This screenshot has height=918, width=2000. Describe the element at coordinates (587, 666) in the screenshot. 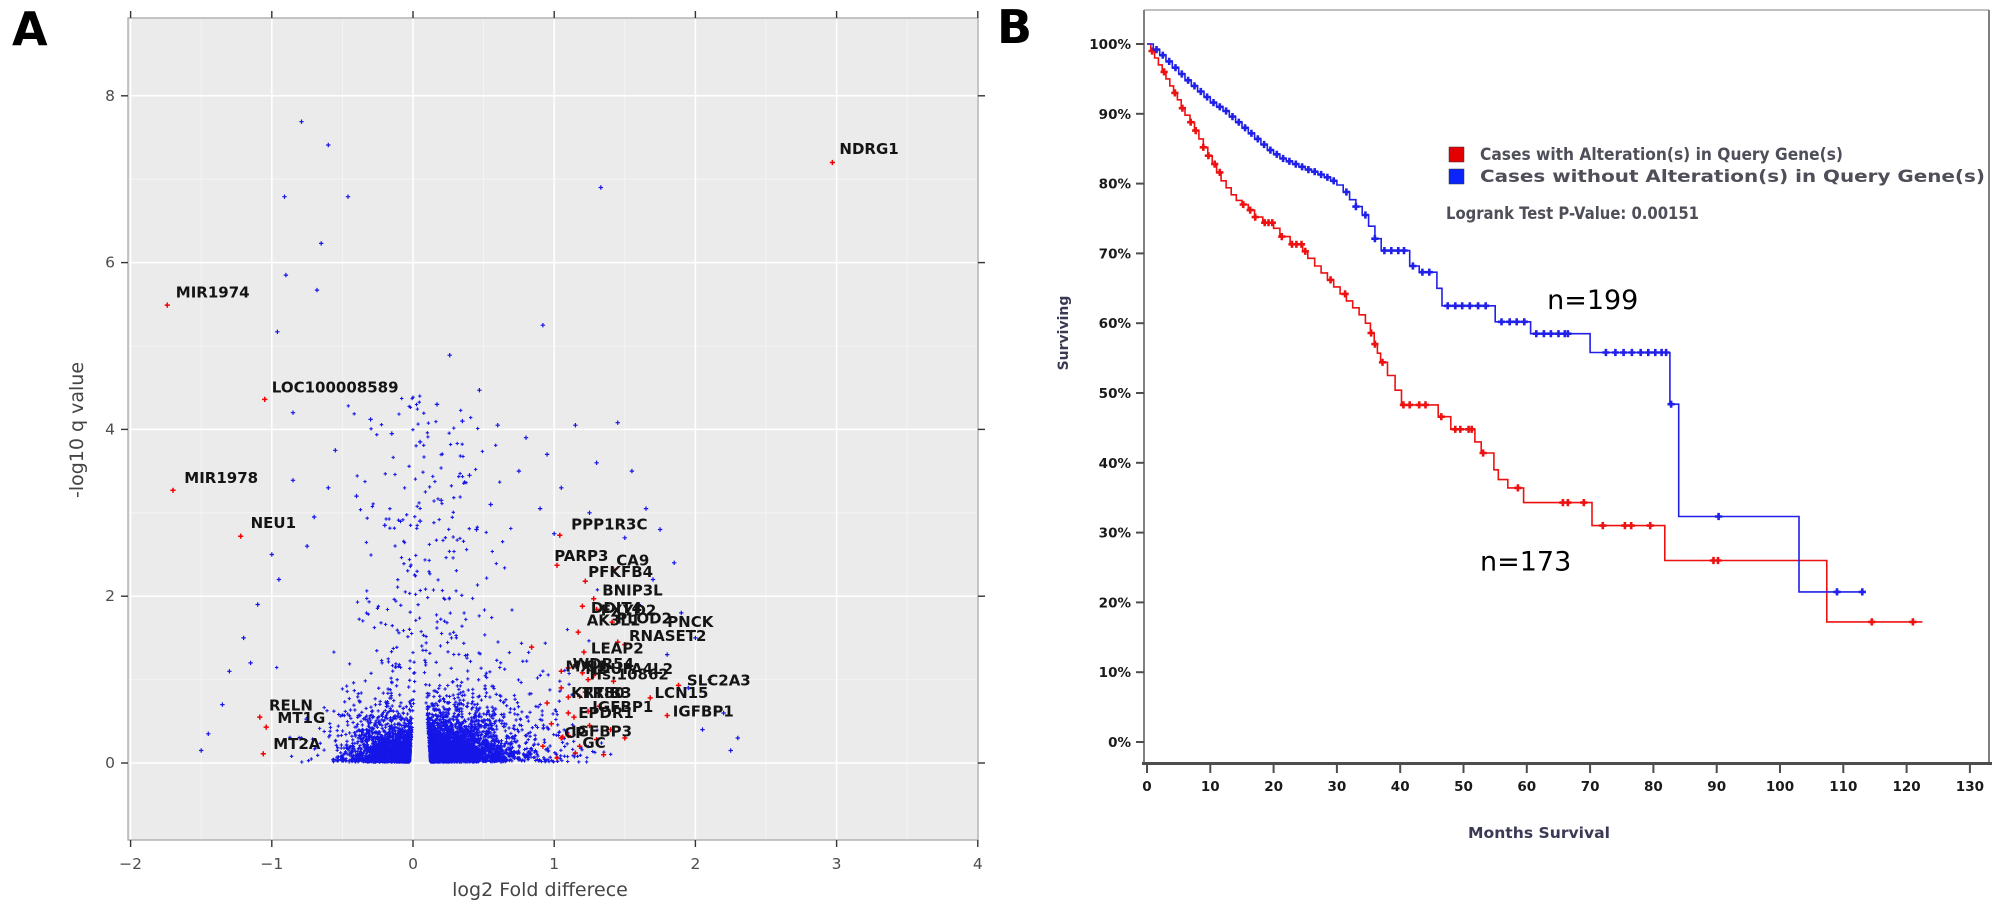

I see `svg-text: MXI1` at that location.